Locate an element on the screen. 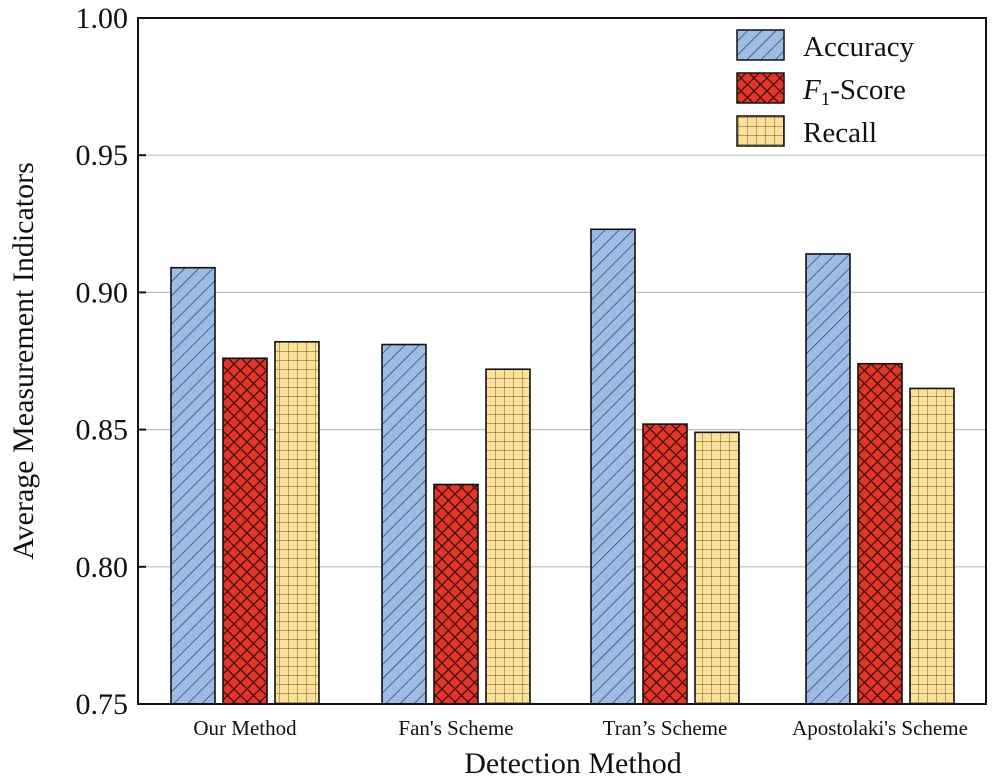 The height and width of the screenshot is (781, 995). y-tick-label: 0.95 is located at coordinates (102, 155).